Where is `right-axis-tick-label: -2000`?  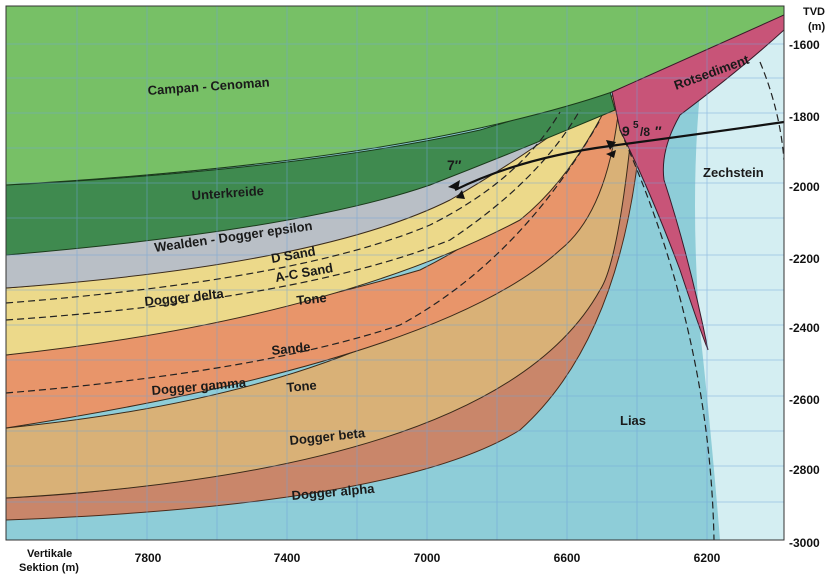 right-axis-tick-label: -2000 is located at coordinates (804, 187).